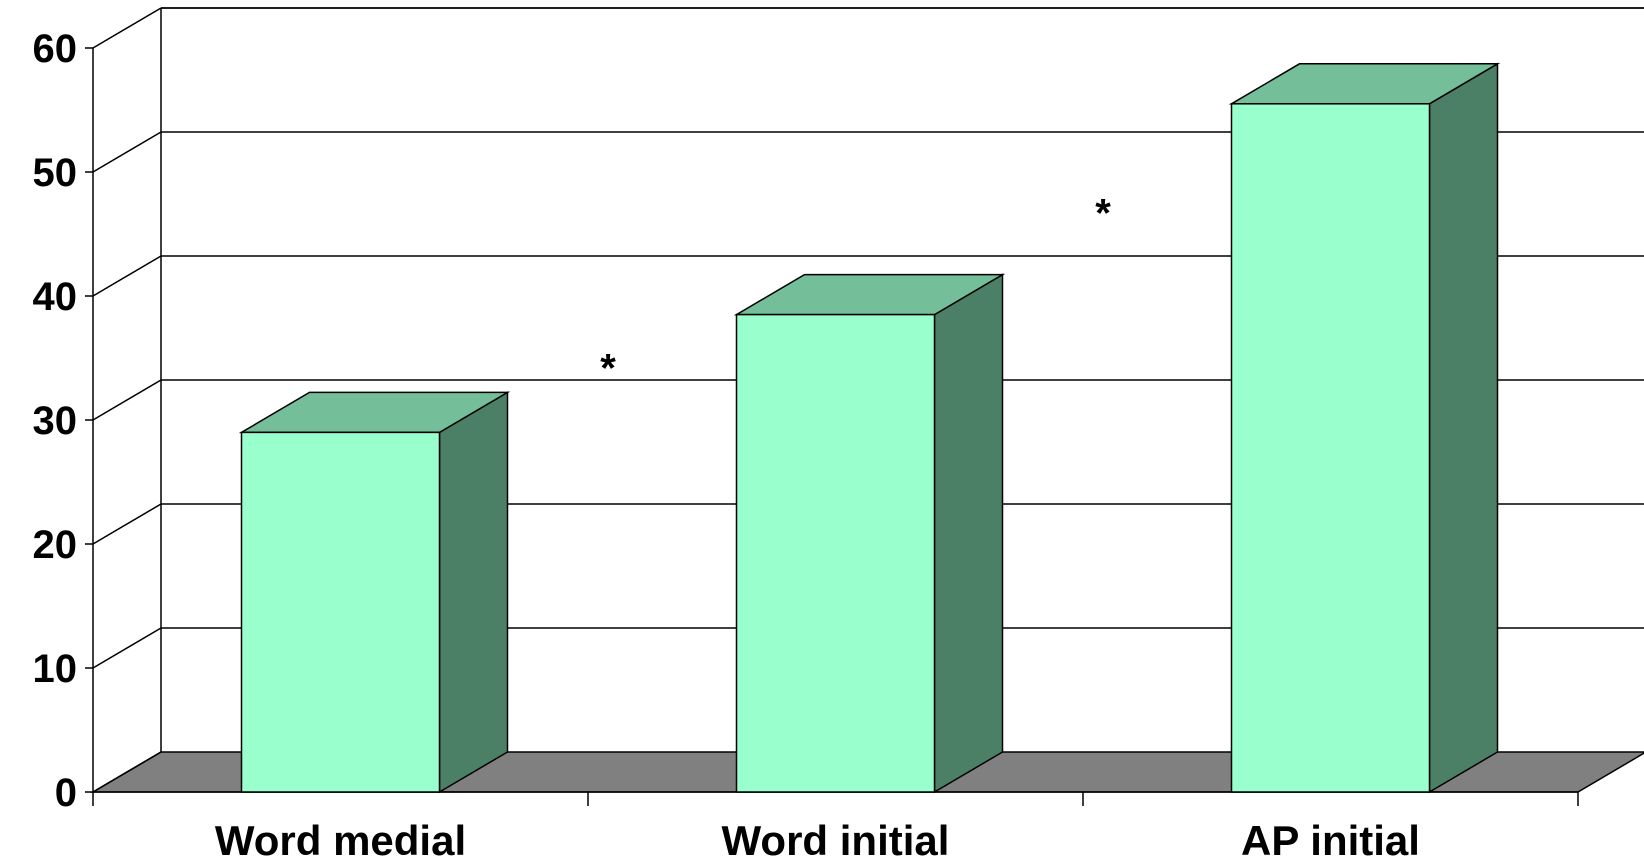 The width and height of the screenshot is (1644, 859). Describe the element at coordinates (836, 838) in the screenshot. I see `x-tick-label-2: Word initial` at that location.